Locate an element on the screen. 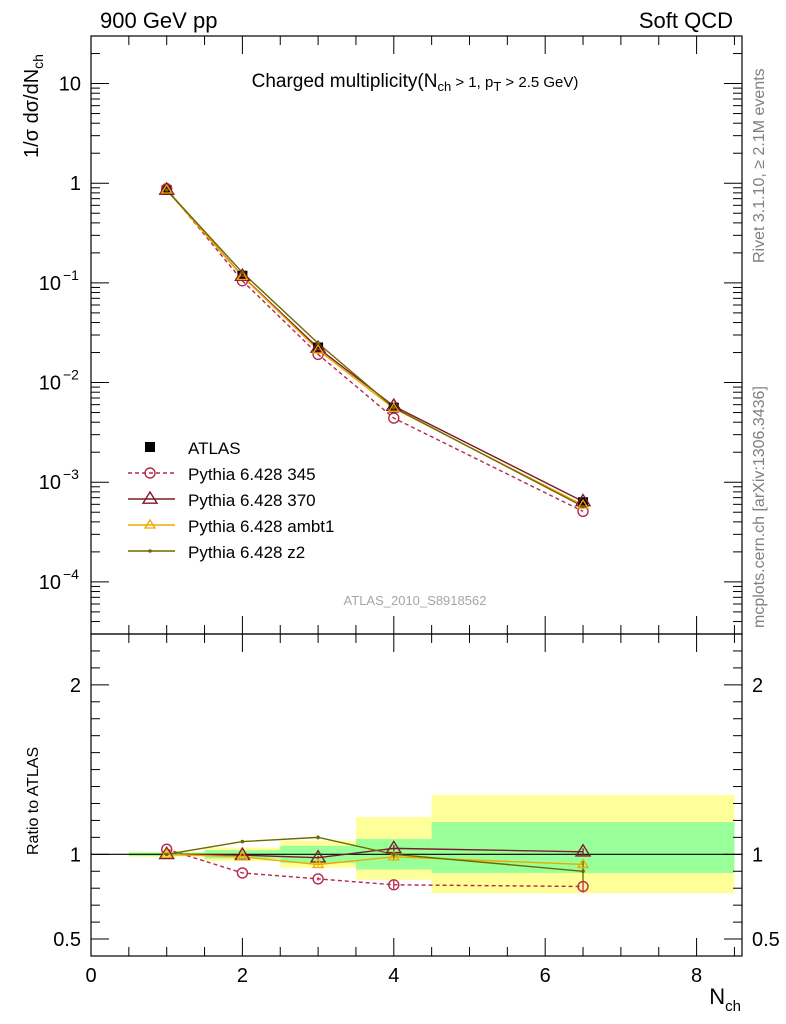 The height and width of the screenshot is (1024, 786). y-tick-exponent: −2 is located at coordinates (71, 375).